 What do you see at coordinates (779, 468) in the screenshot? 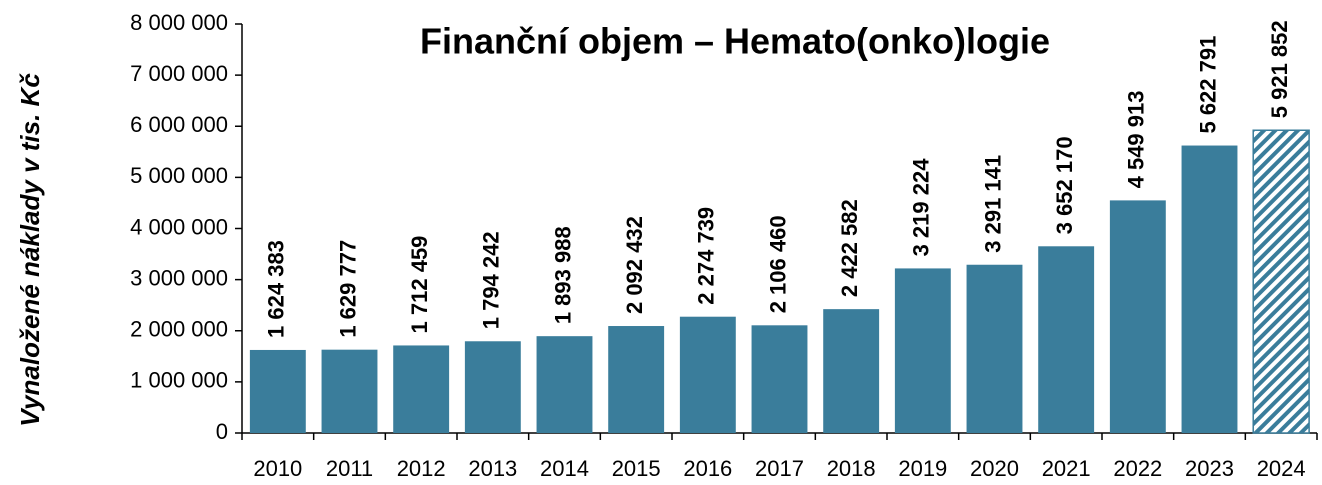
I see `x-tick-label: 2017` at bounding box center [779, 468].